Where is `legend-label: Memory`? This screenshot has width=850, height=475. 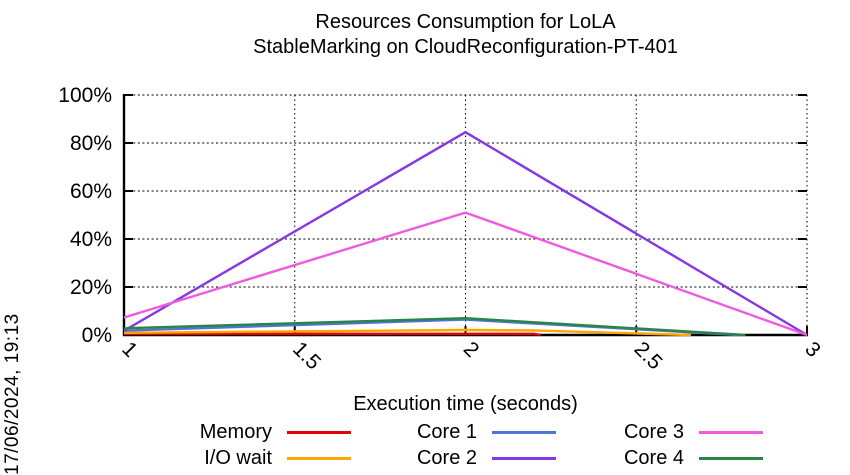
legend-label: Memory is located at coordinates (235, 431).